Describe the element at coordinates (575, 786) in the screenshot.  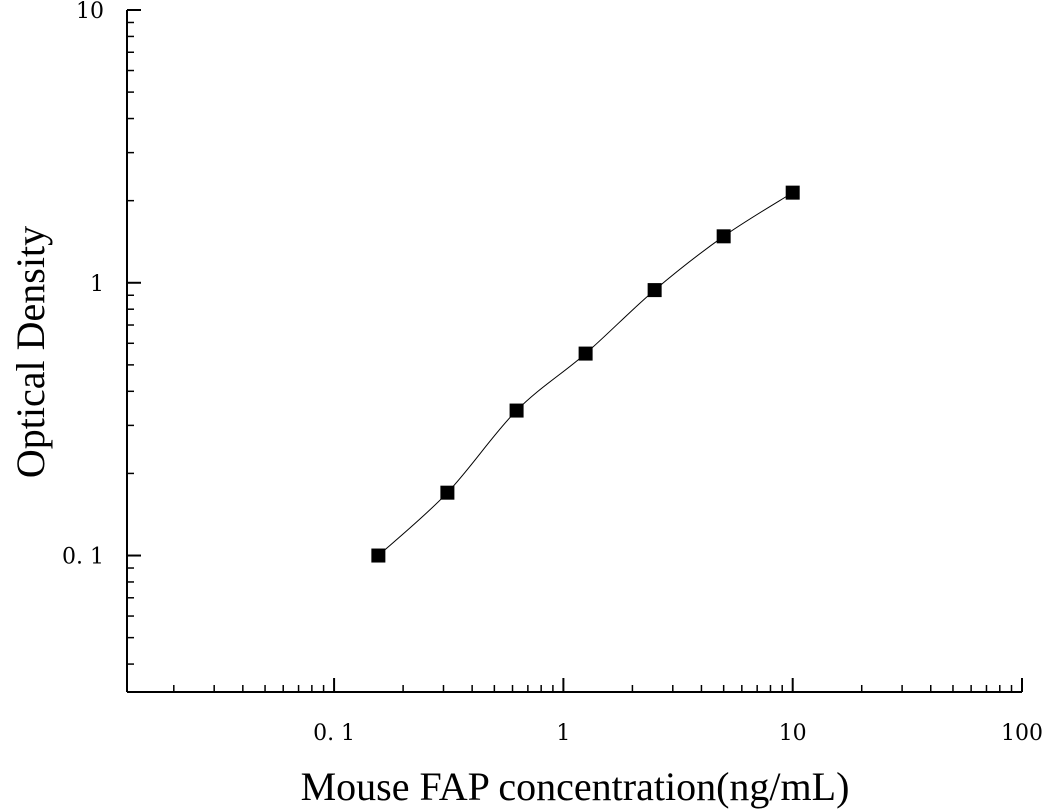
I see `x-axis-title: Mouse FAP concentration(ng/mL)` at that location.